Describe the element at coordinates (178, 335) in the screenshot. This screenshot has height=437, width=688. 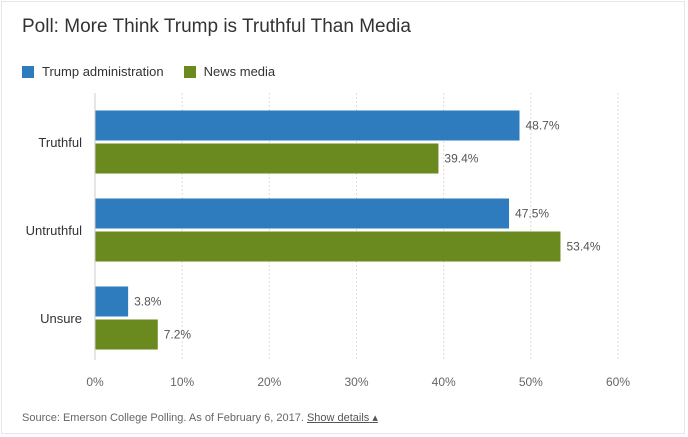
I see `data-label-unsure-media: 7.2%` at that location.